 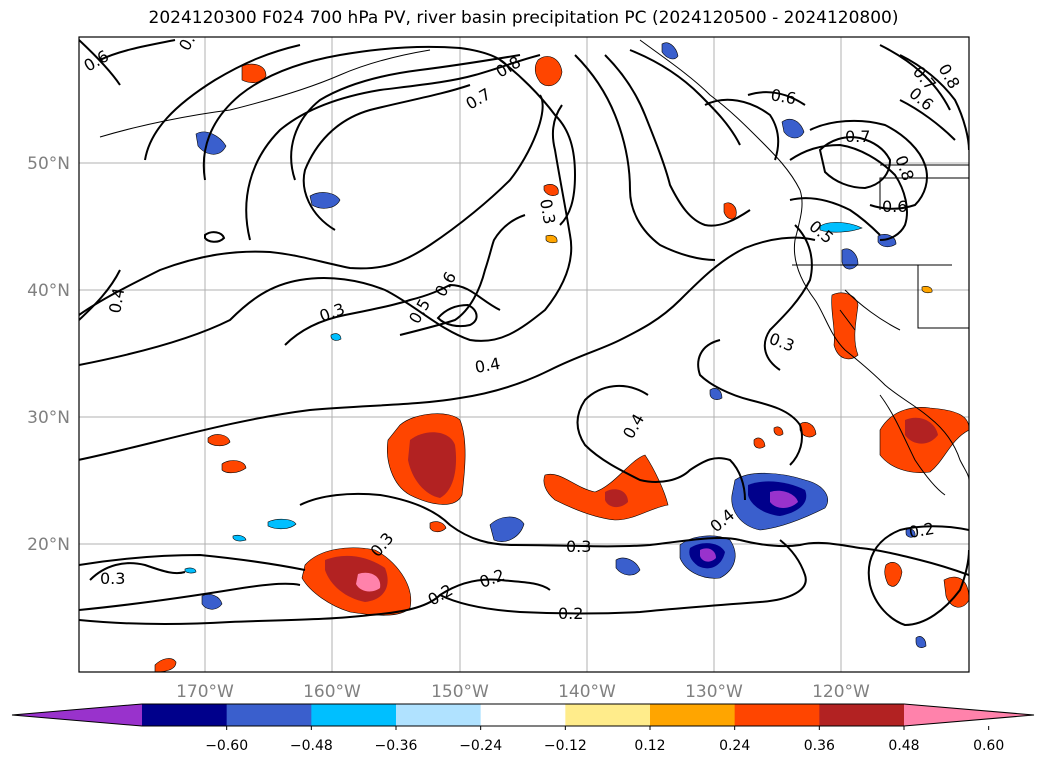 What do you see at coordinates (226, 746) in the screenshot?
I see `colorbar-tick-label: −0.60` at bounding box center [226, 746].